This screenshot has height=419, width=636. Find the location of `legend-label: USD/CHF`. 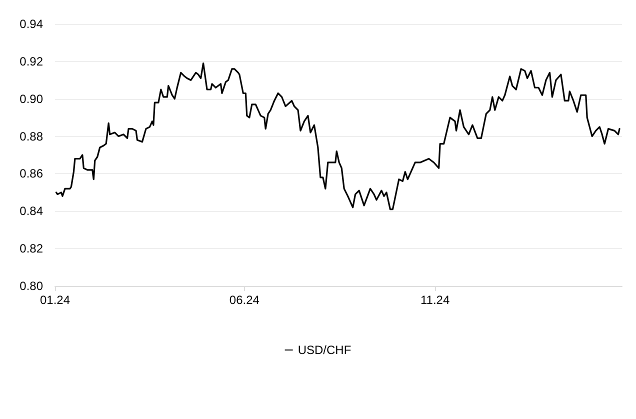

legend-label: USD/CHF is located at coordinates (325, 350).